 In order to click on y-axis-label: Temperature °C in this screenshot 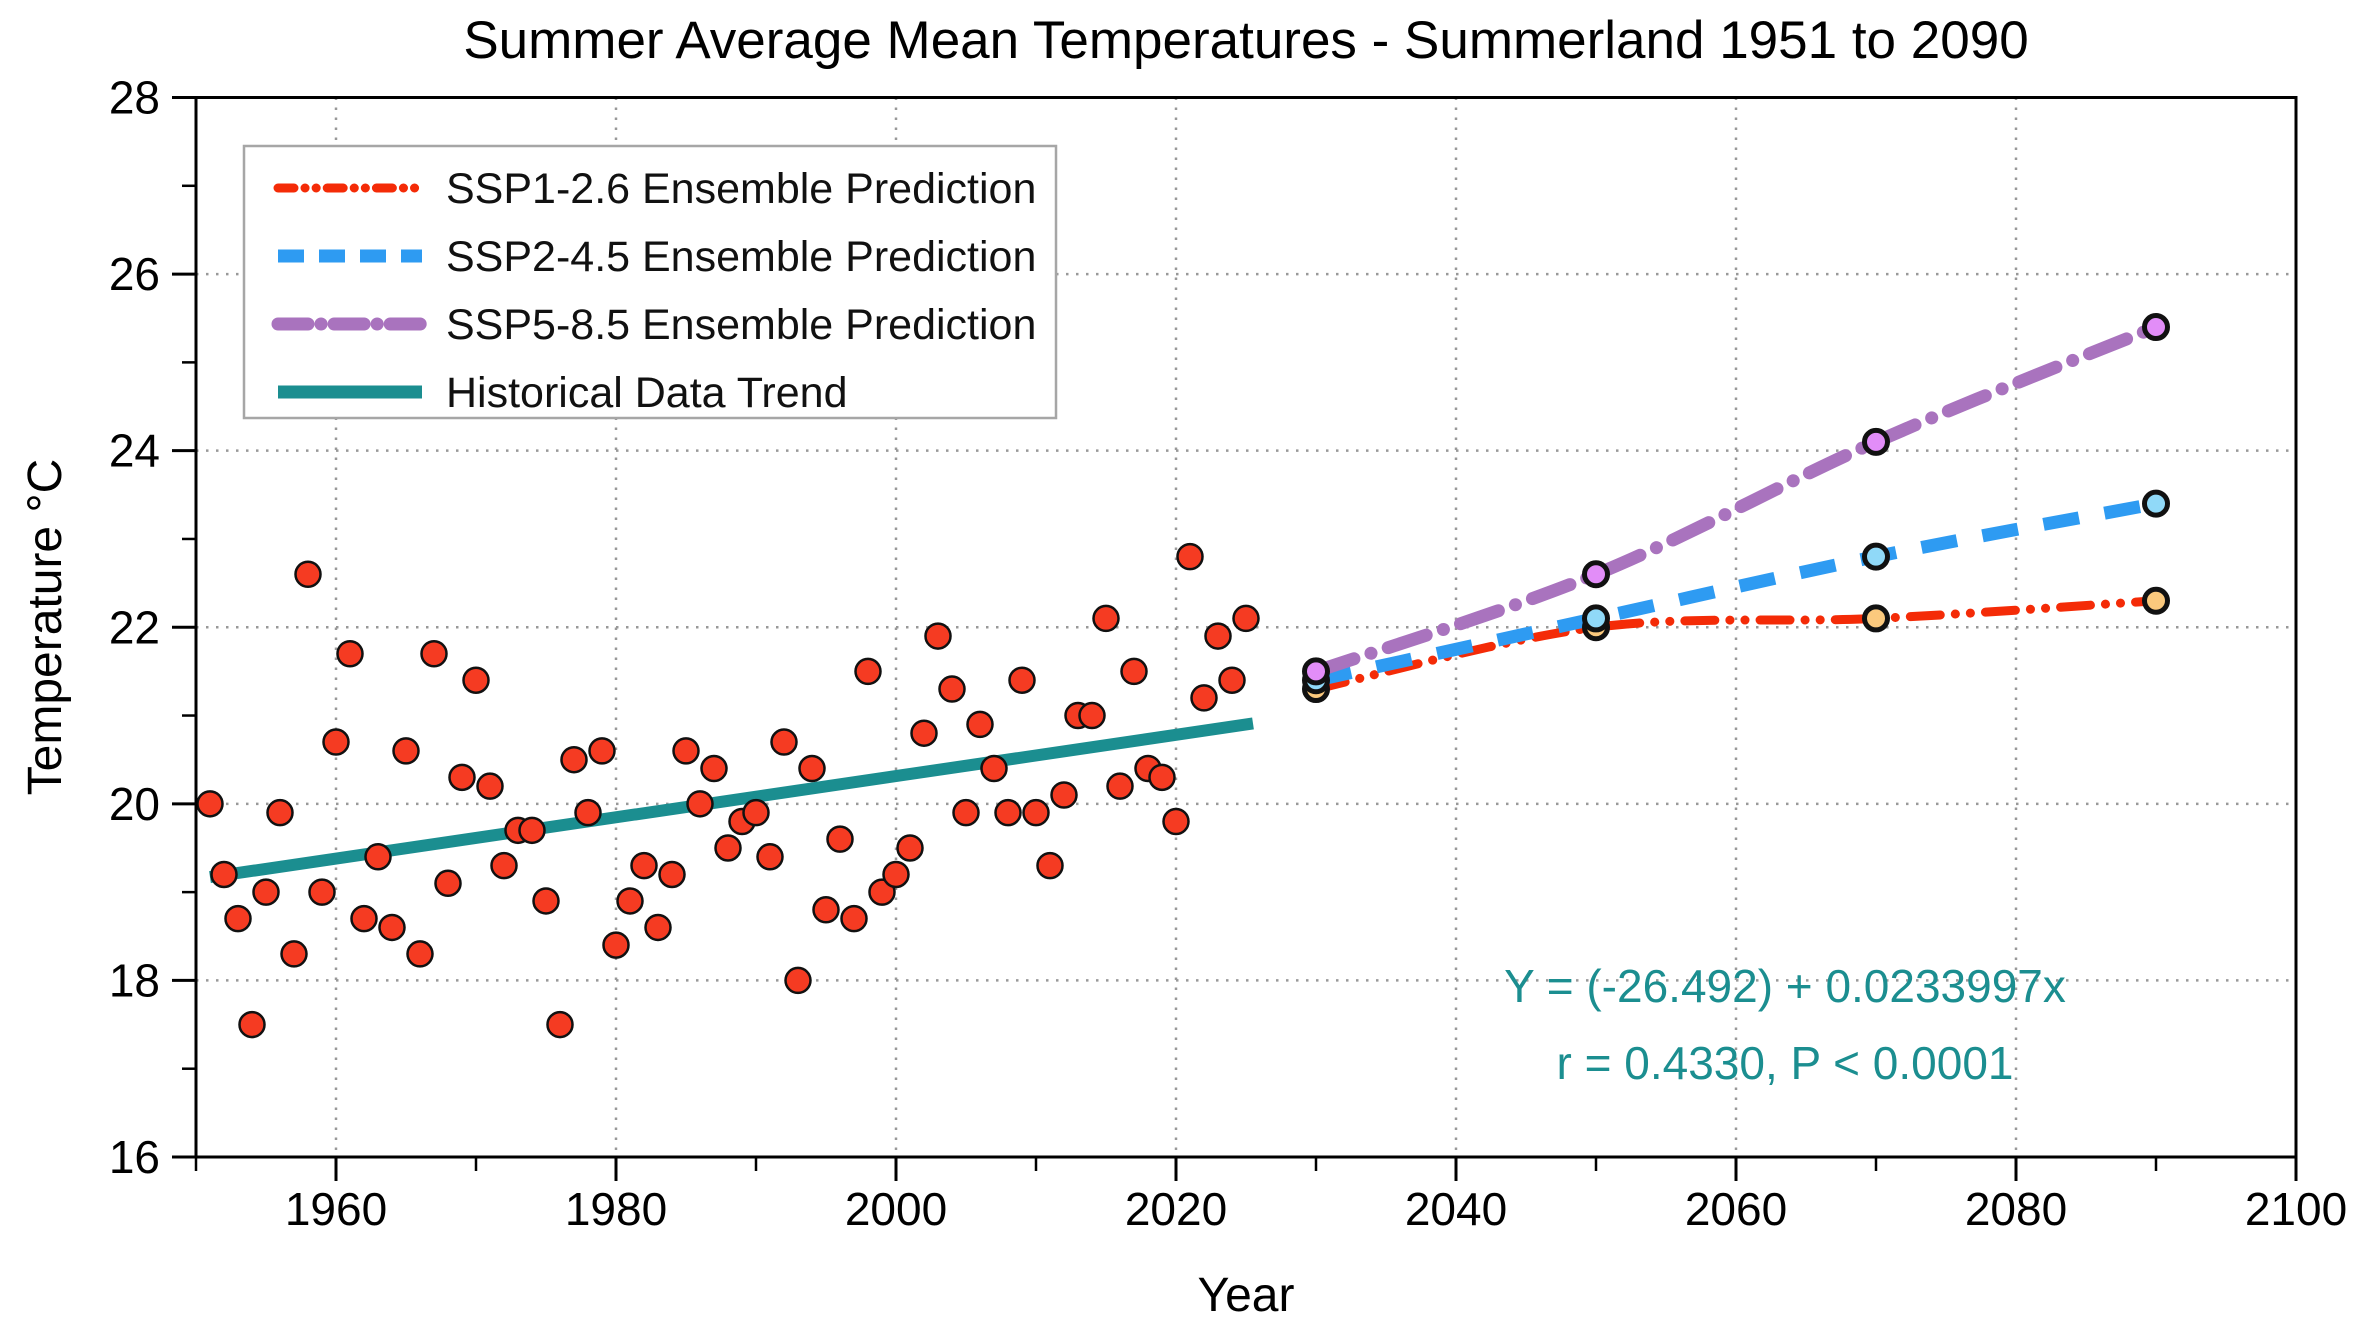, I will do `click(45, 627)`.